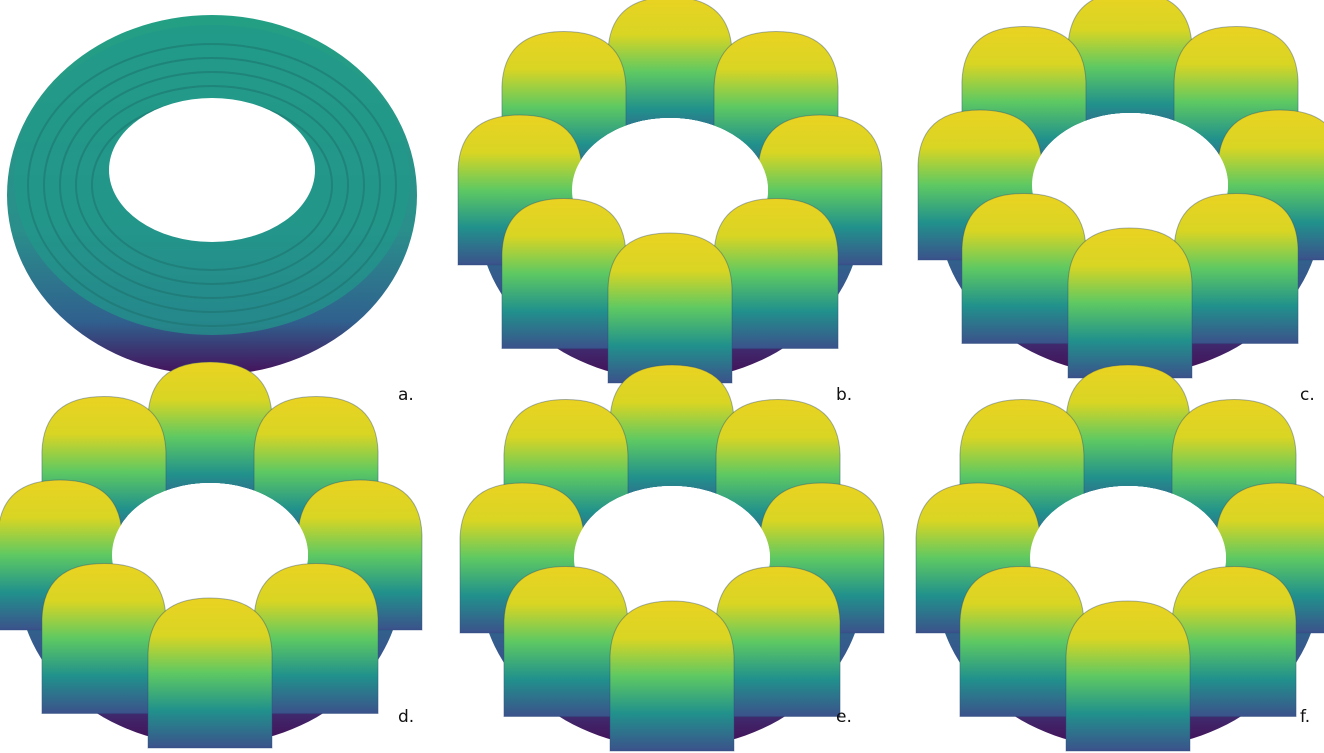  Describe the element at coordinates (406, 395) in the screenshot. I see `panel-label: a.` at that location.